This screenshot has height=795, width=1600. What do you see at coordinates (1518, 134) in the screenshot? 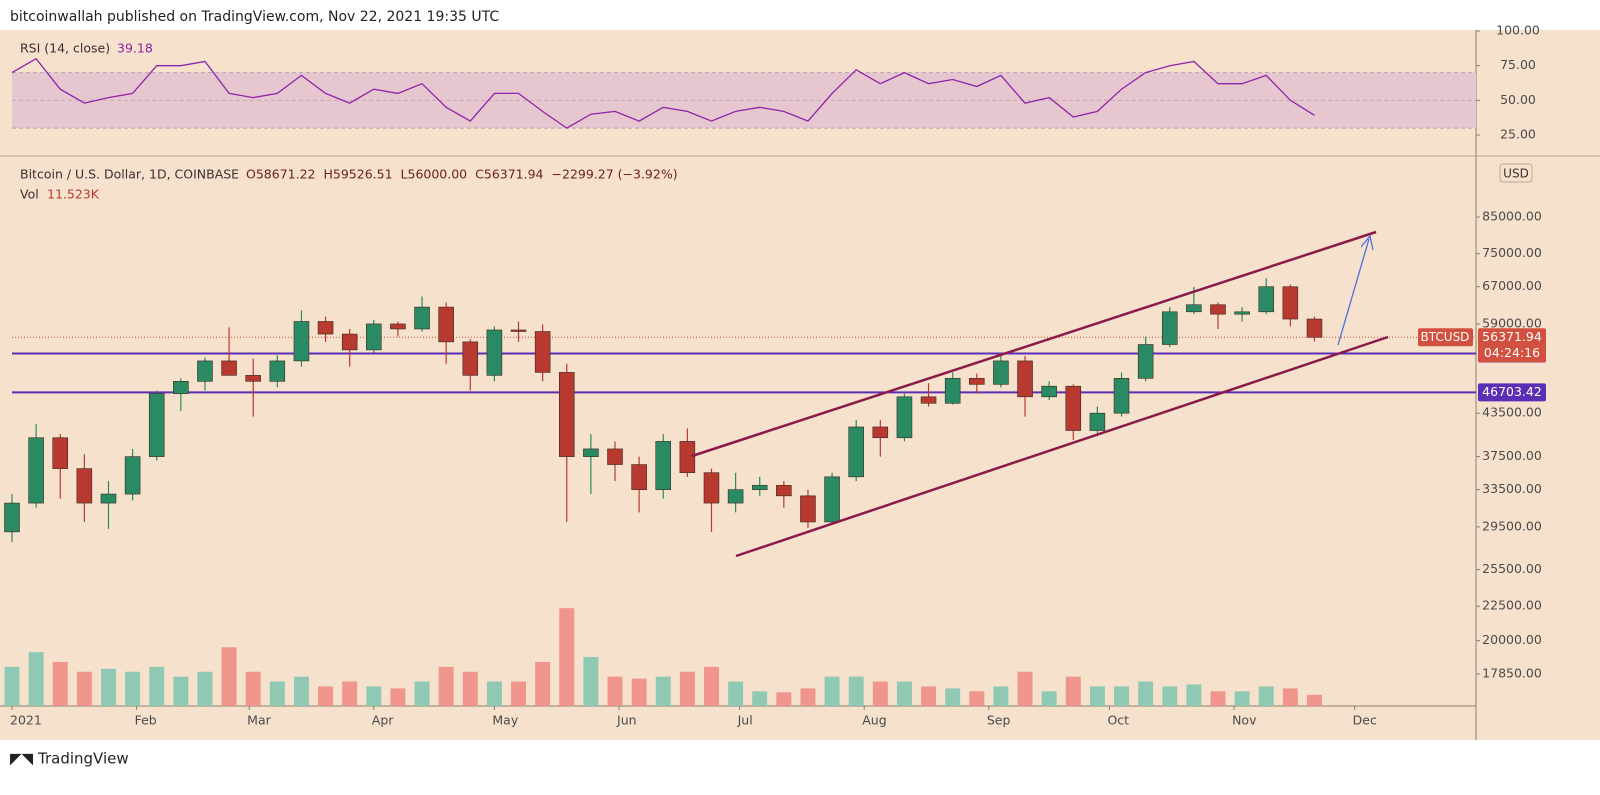
I see `rsi-tick-label: 25.00` at bounding box center [1518, 134].